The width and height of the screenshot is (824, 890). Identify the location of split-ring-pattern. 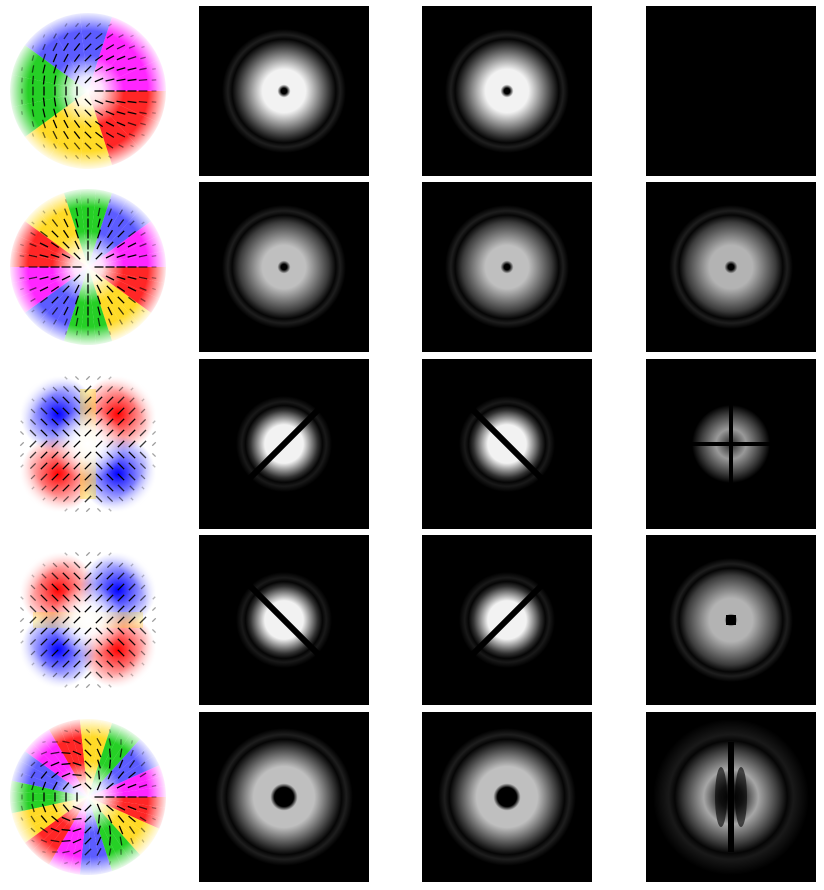
(731, 797).